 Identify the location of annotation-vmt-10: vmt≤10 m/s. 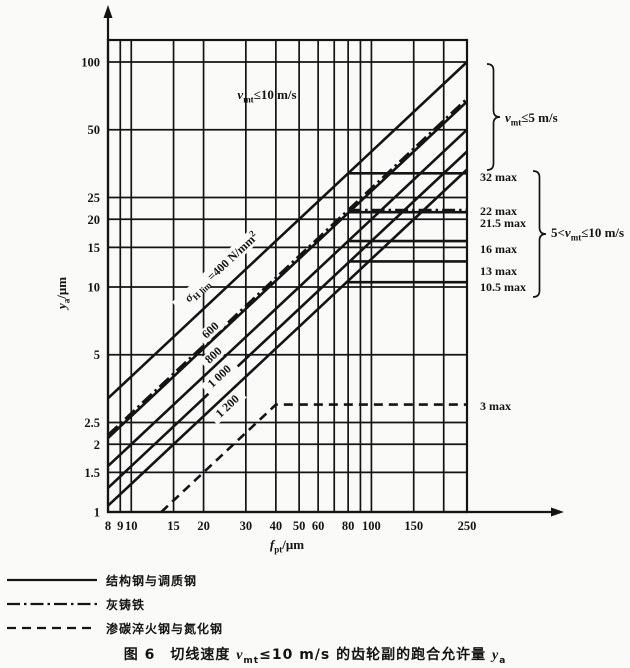
(266, 96).